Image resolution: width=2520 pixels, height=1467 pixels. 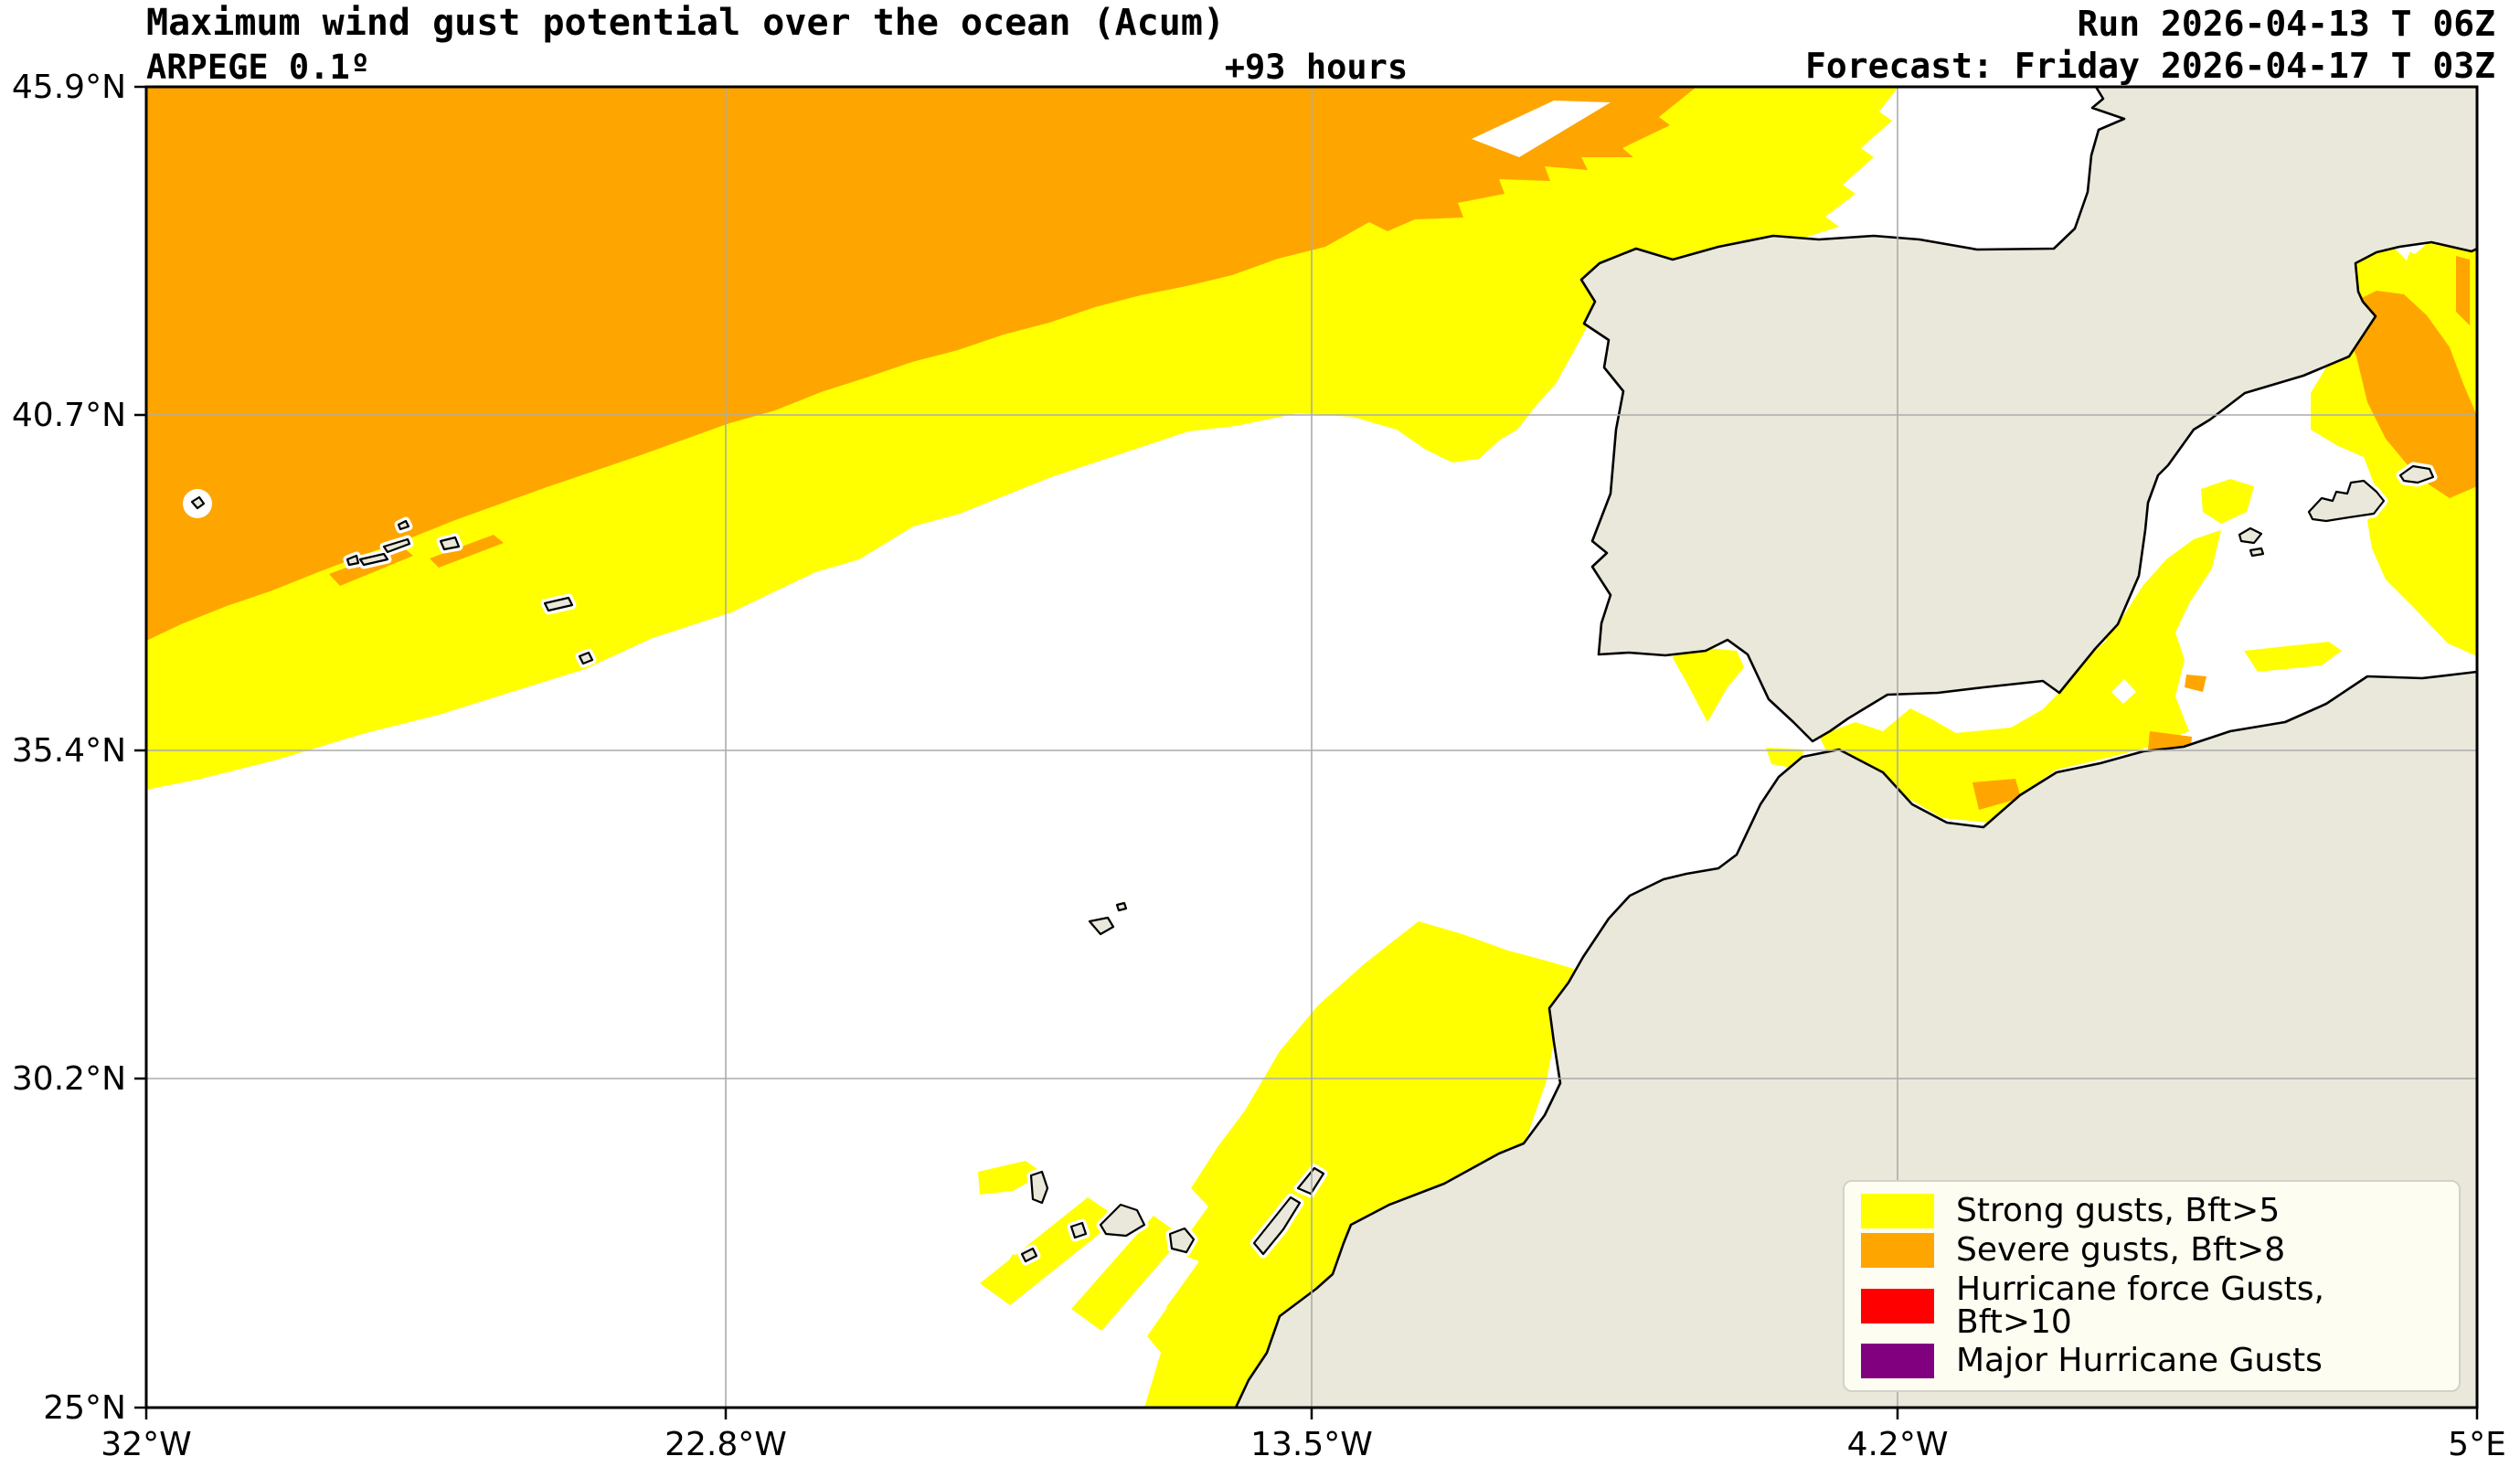 I want to click on legend-item: Major Hurricane Gusts, so click(x=2152, y=1361).